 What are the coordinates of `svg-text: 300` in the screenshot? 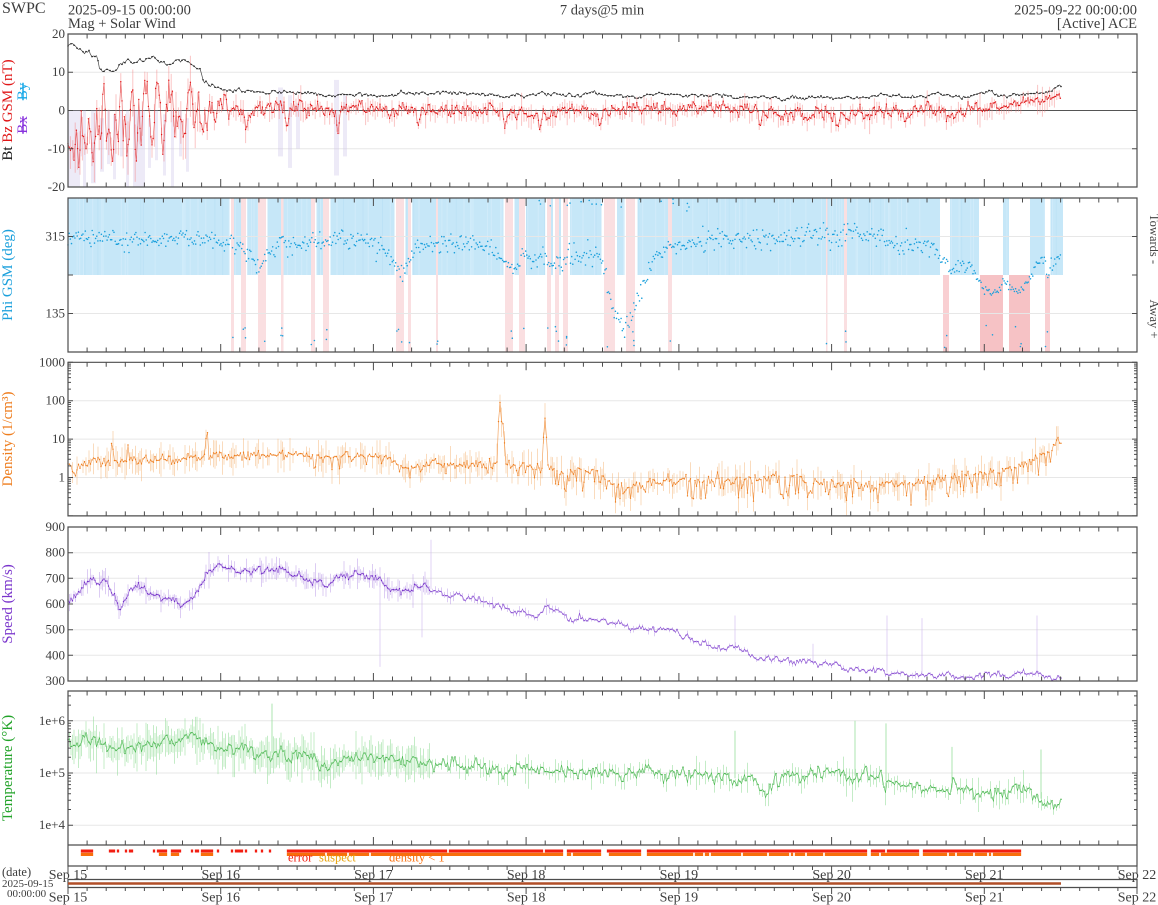 It's located at (56, 680).